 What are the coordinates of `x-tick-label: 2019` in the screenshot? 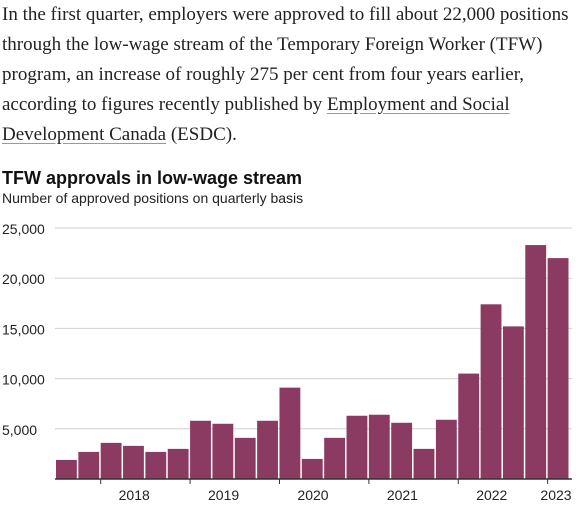 It's located at (223, 495).